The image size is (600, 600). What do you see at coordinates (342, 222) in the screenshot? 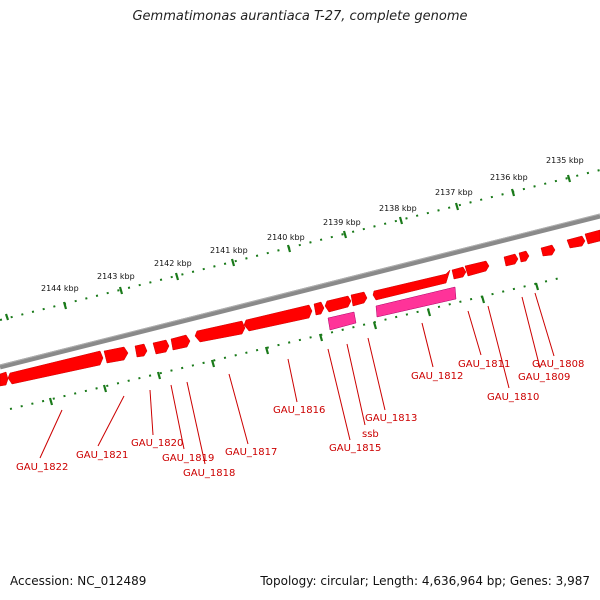
I see `scale-label: 2139 kbp` at bounding box center [342, 222].